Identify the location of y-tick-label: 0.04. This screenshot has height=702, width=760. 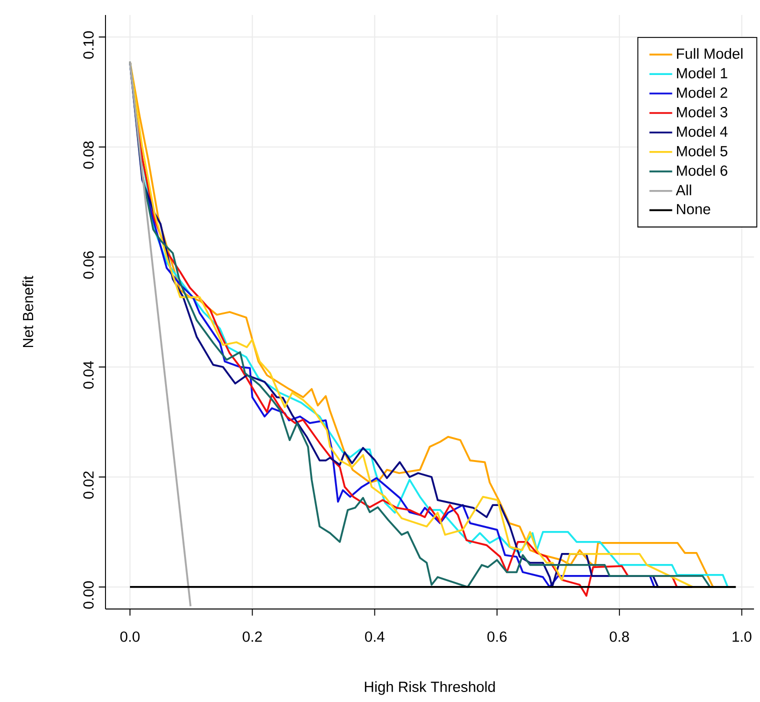
(88, 375).